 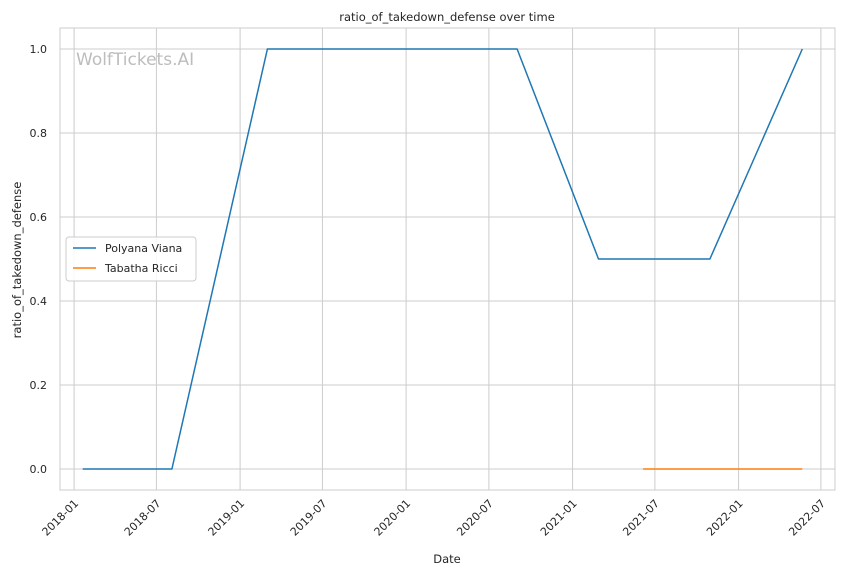 I want to click on legend: Polyana Viana Tabatha Ricci, so click(x=131, y=259).